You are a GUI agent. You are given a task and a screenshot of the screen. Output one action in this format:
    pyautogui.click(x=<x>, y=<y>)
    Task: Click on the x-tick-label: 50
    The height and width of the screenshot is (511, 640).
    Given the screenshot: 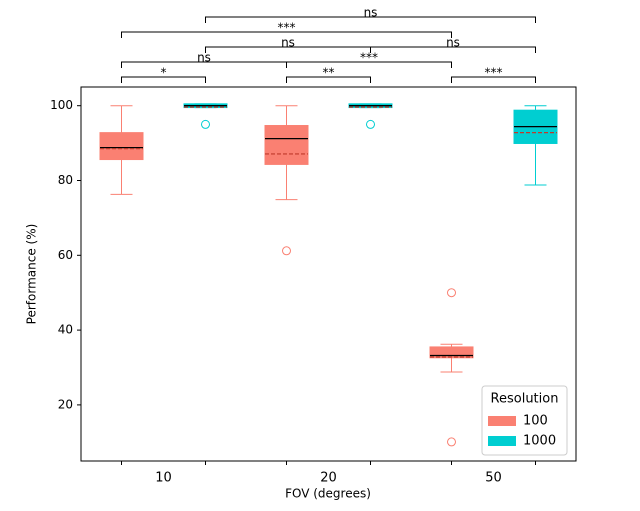 What is the action you would take?
    pyautogui.click(x=493, y=478)
    